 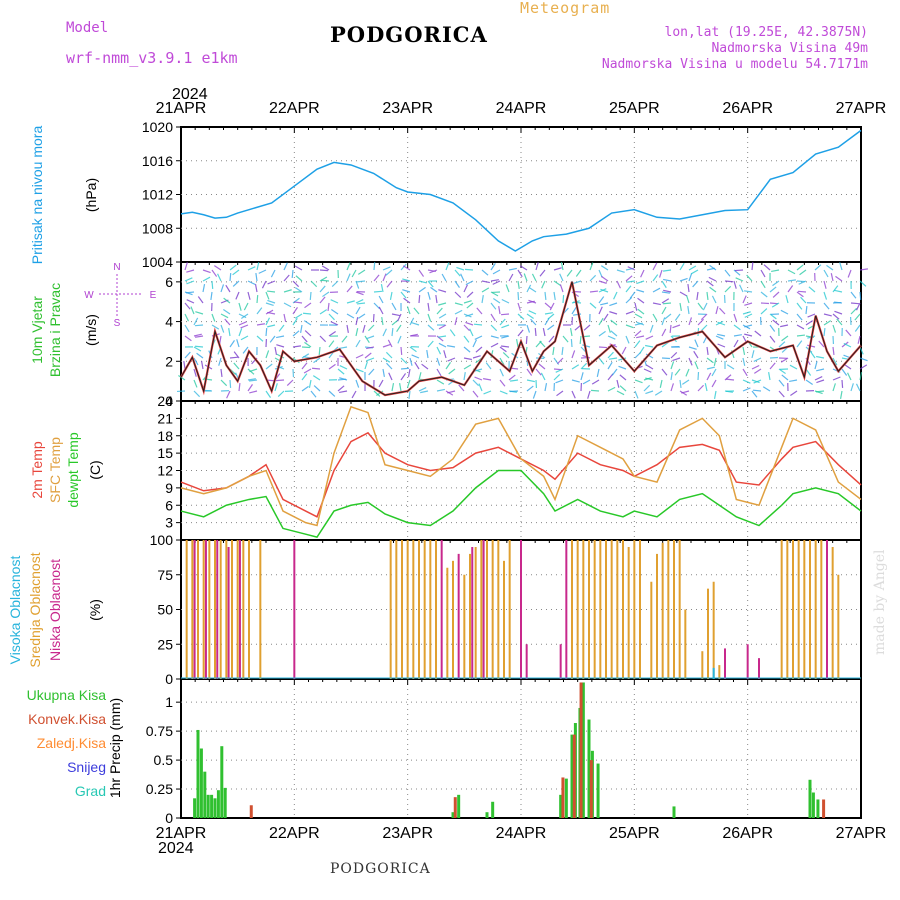 What do you see at coordinates (861, 833) in the screenshot?
I see `x-tick-label-bottom: 27APR` at bounding box center [861, 833].